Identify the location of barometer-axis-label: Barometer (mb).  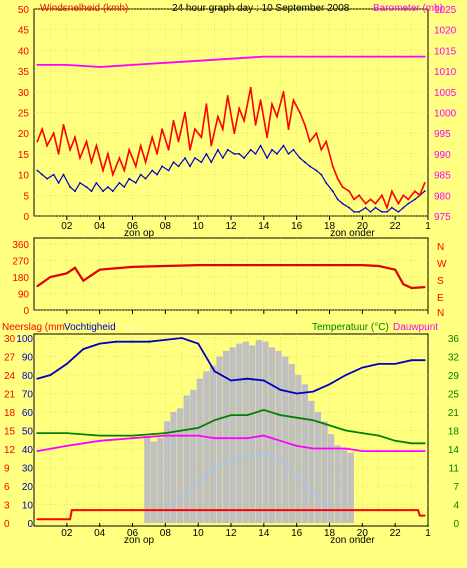
(408, 8).